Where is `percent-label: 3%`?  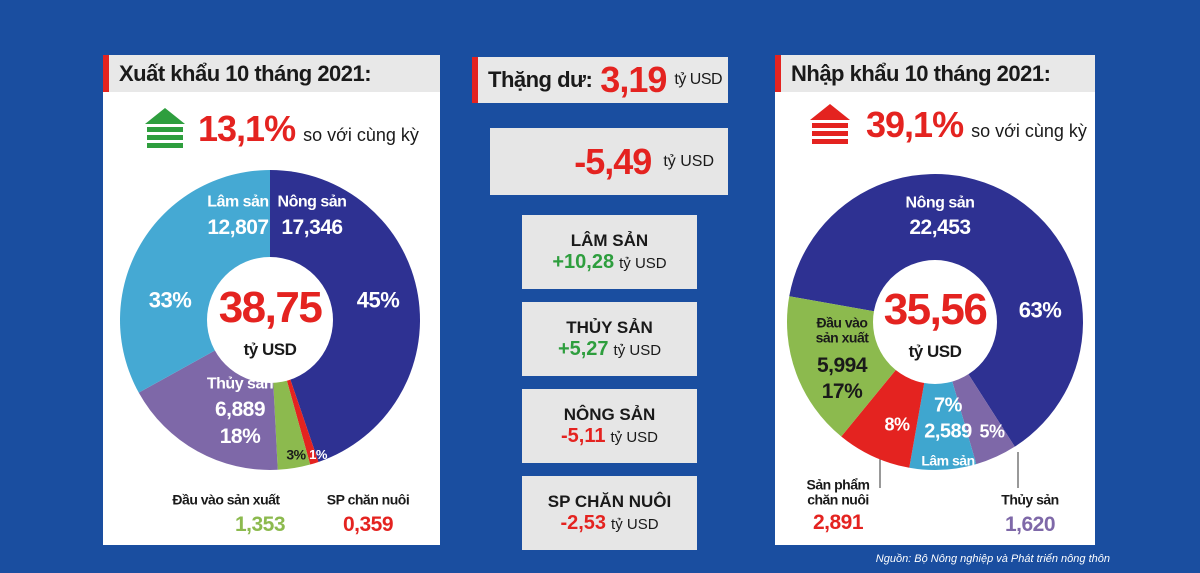 percent-label: 3% is located at coordinates (296, 454).